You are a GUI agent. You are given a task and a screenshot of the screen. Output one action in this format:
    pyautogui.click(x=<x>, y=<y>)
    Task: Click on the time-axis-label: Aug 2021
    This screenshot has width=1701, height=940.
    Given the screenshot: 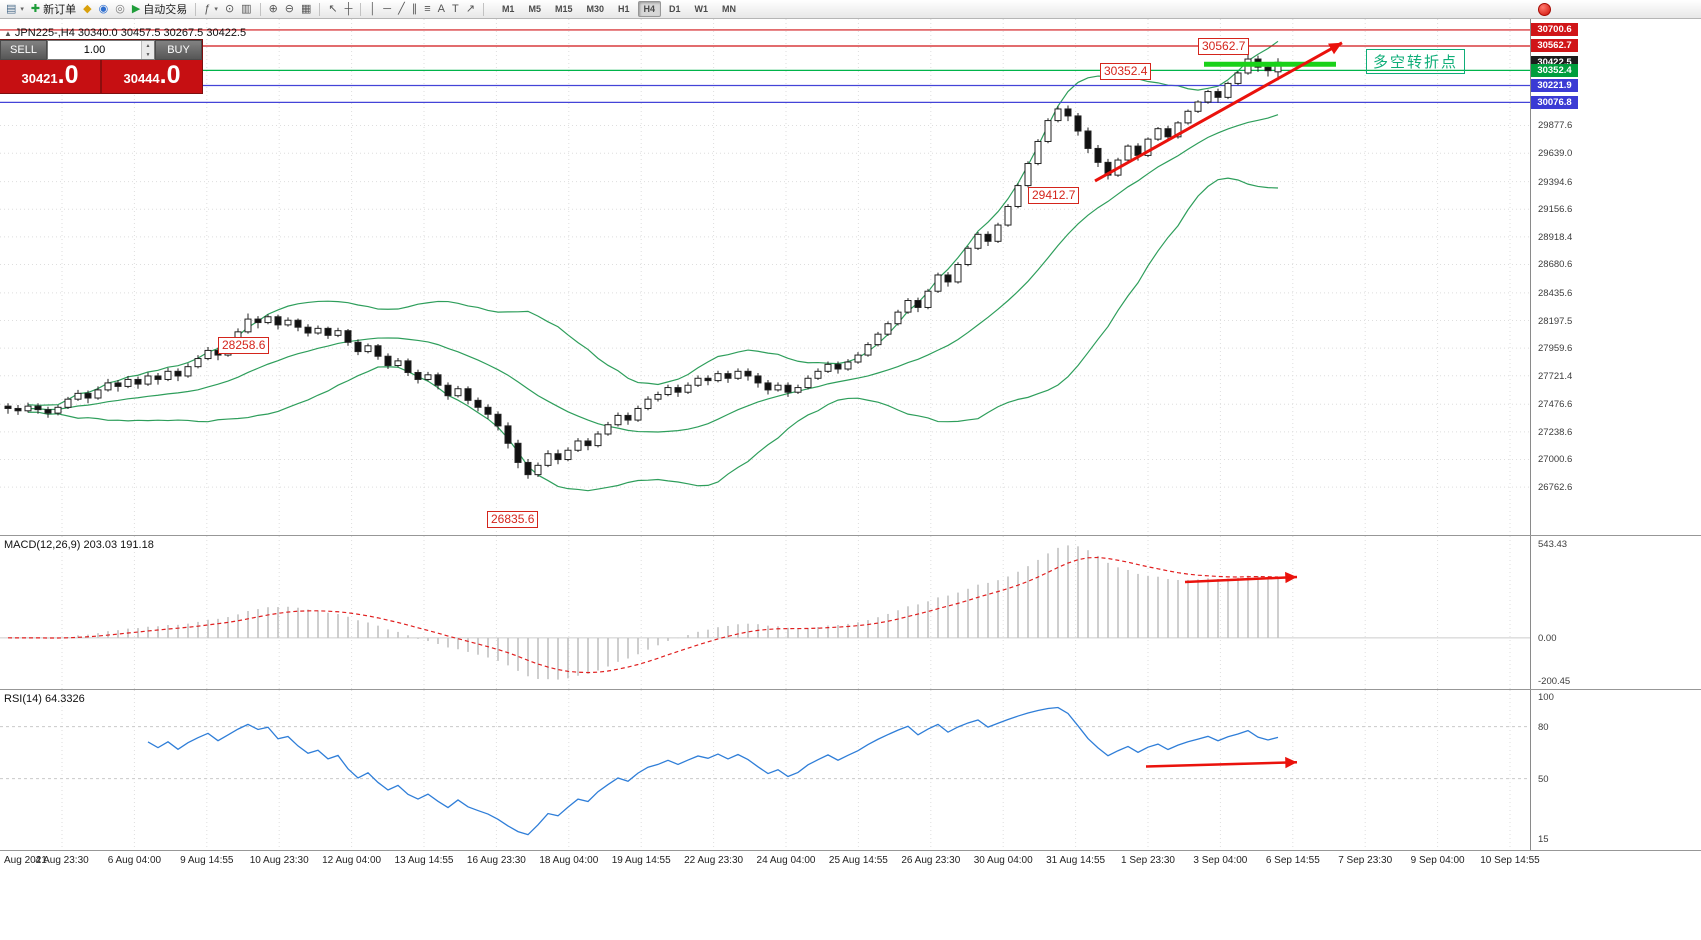 What is the action you would take?
    pyautogui.click(x=25, y=860)
    